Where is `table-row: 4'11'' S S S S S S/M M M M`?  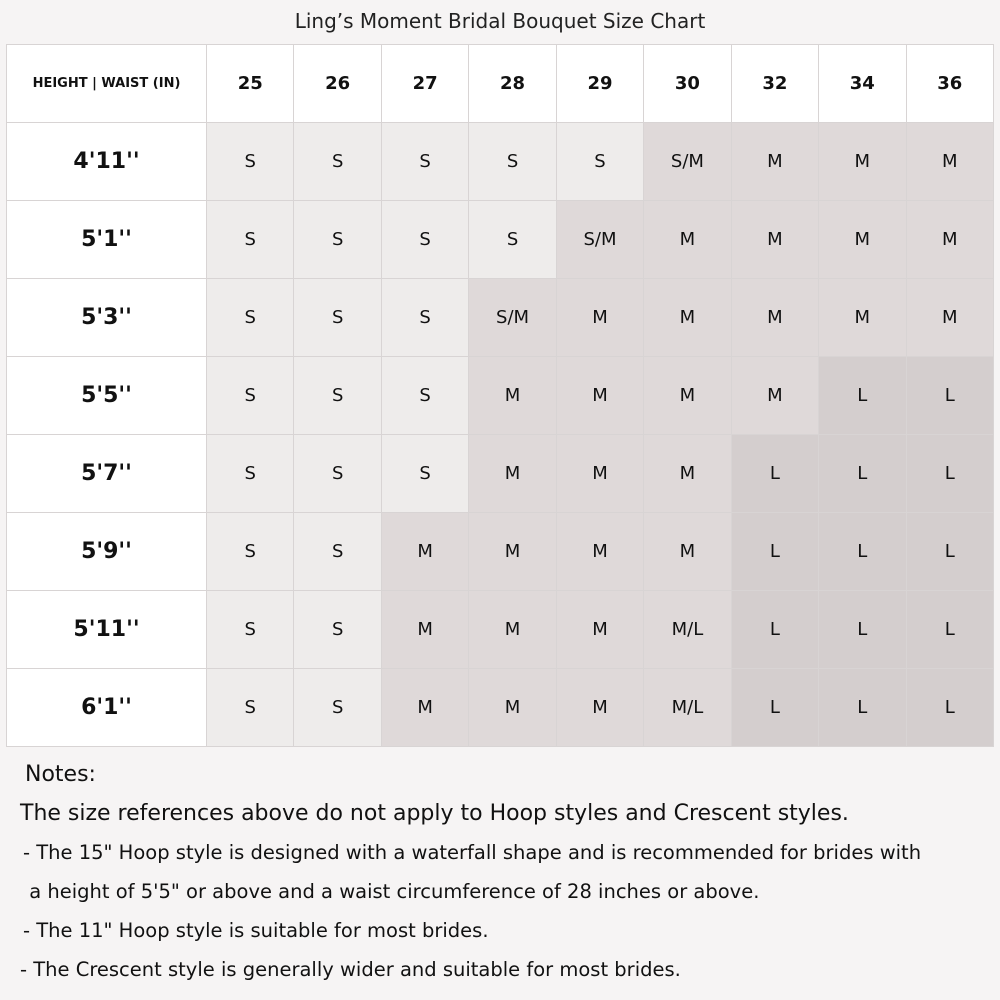 table-row: 4'11'' S S S S S S/M M M M is located at coordinates (500, 161).